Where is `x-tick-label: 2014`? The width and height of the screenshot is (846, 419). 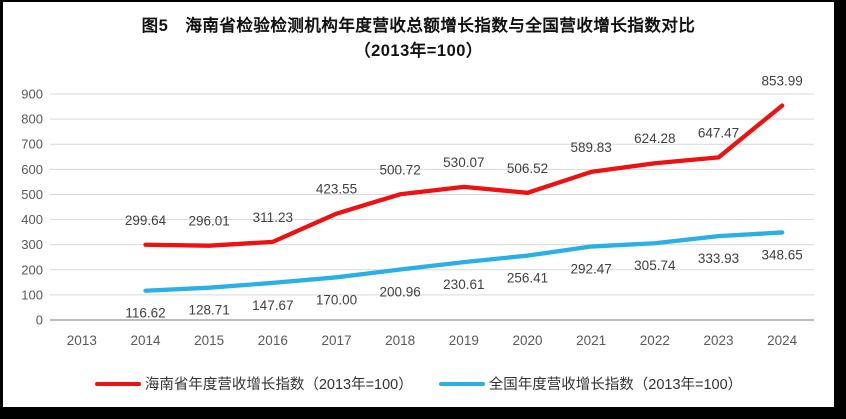
x-tick-label: 2014 is located at coordinates (145, 340).